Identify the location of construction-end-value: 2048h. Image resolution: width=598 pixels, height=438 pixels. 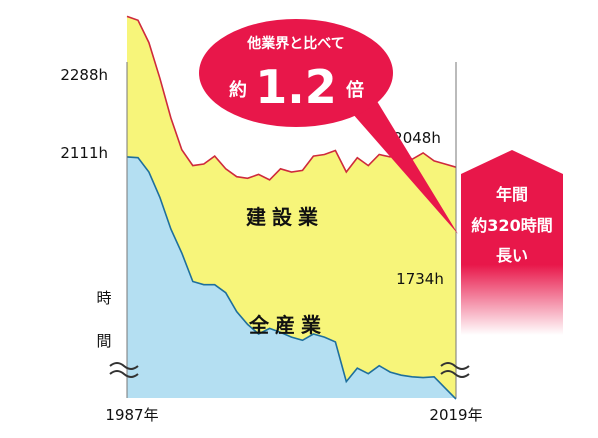
(417, 138).